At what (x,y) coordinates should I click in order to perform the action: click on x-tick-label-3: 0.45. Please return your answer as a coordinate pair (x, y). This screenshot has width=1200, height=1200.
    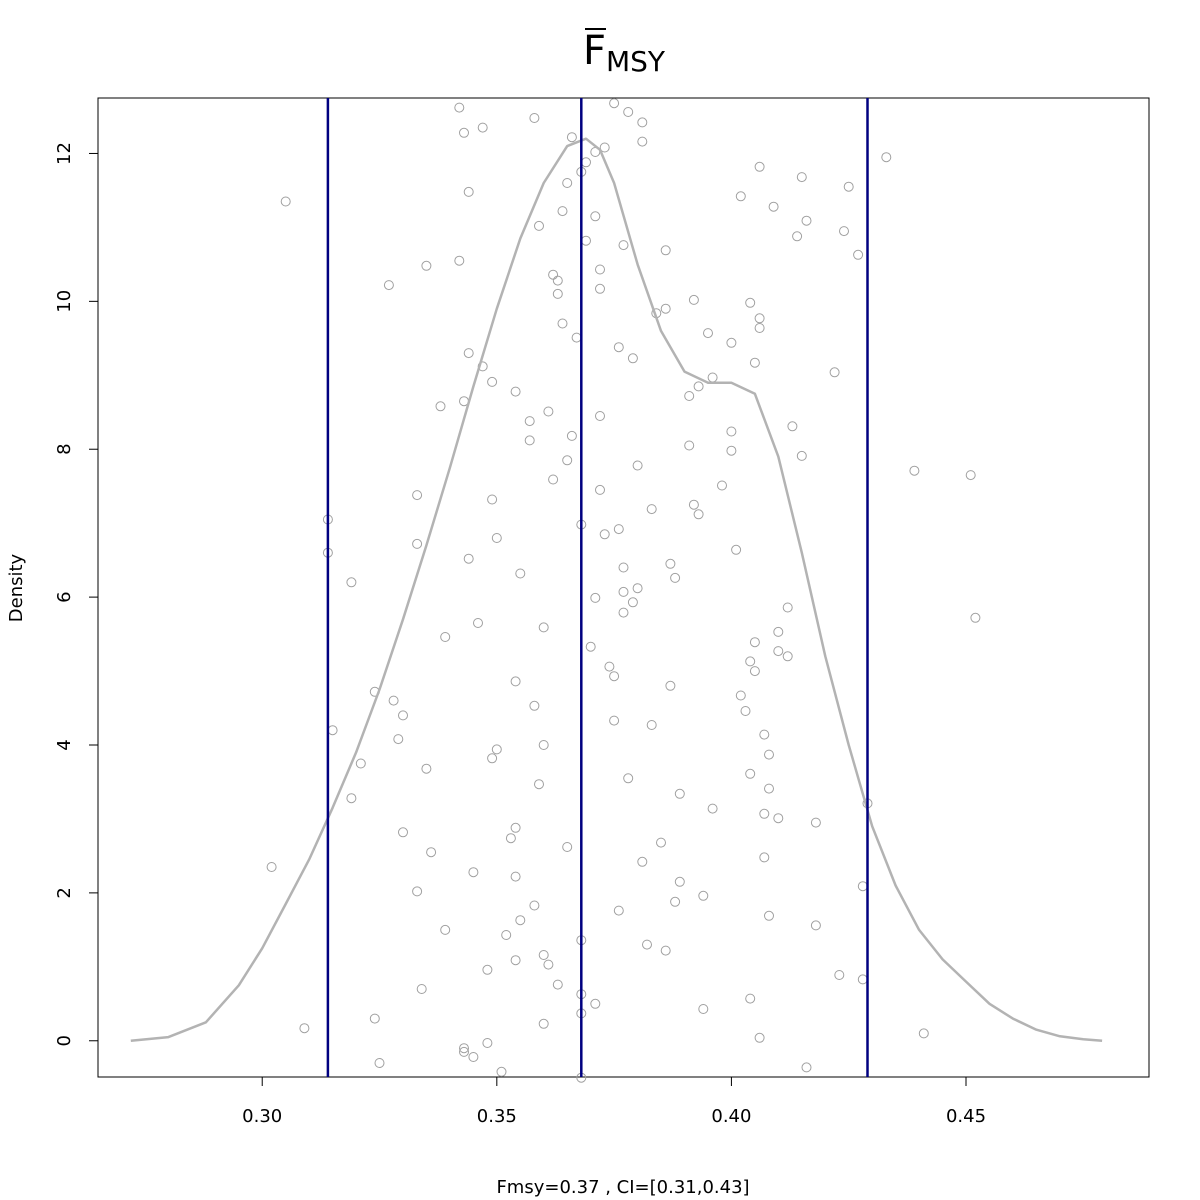
    Looking at the image, I should click on (966, 1116).